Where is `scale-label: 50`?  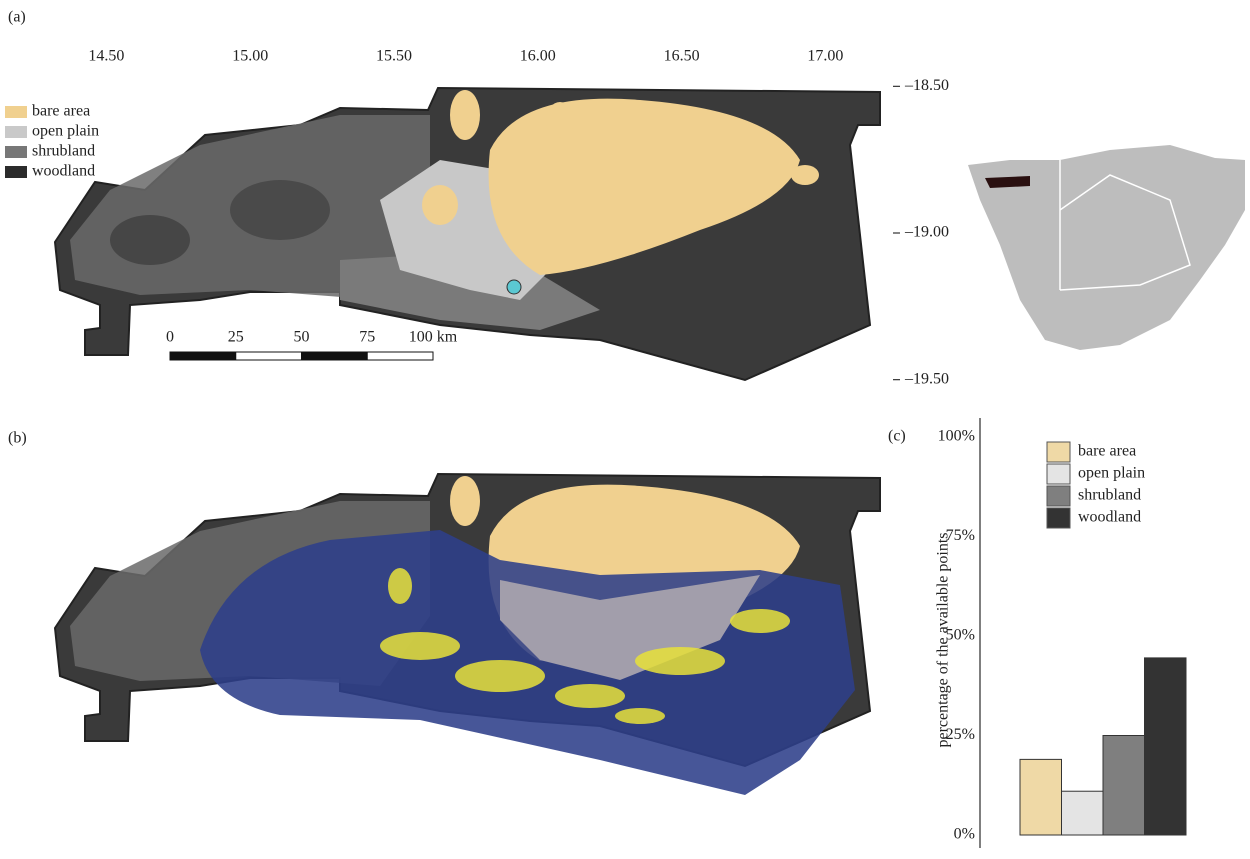
scale-label: 50 is located at coordinates (302, 337).